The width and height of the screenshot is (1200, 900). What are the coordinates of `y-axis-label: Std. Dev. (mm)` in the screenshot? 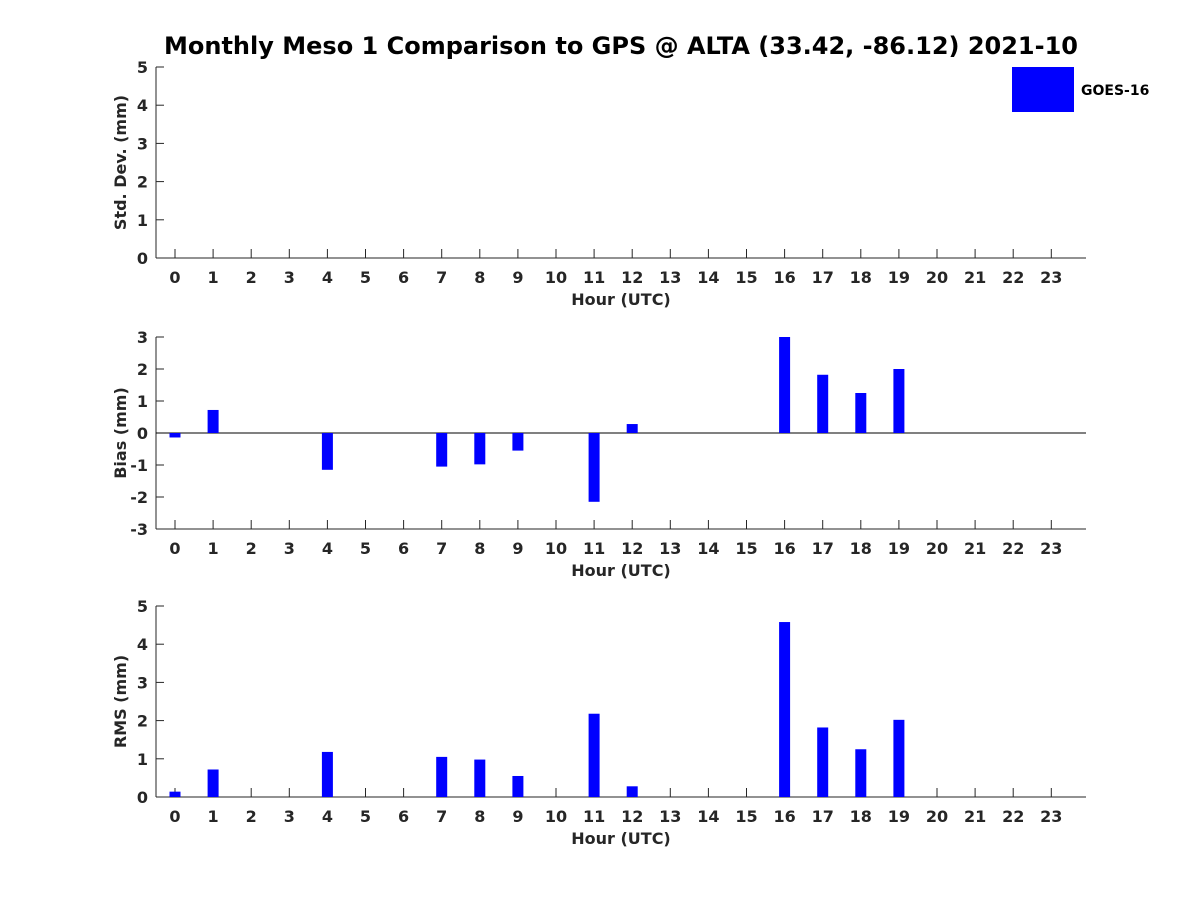 It's located at (120, 162).